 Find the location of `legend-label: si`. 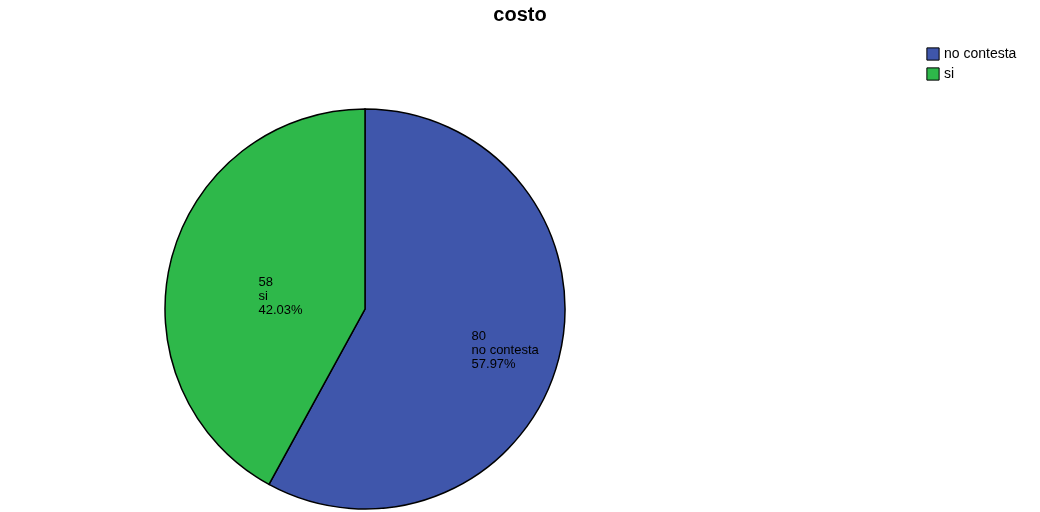

legend-label: si is located at coordinates (949, 73).